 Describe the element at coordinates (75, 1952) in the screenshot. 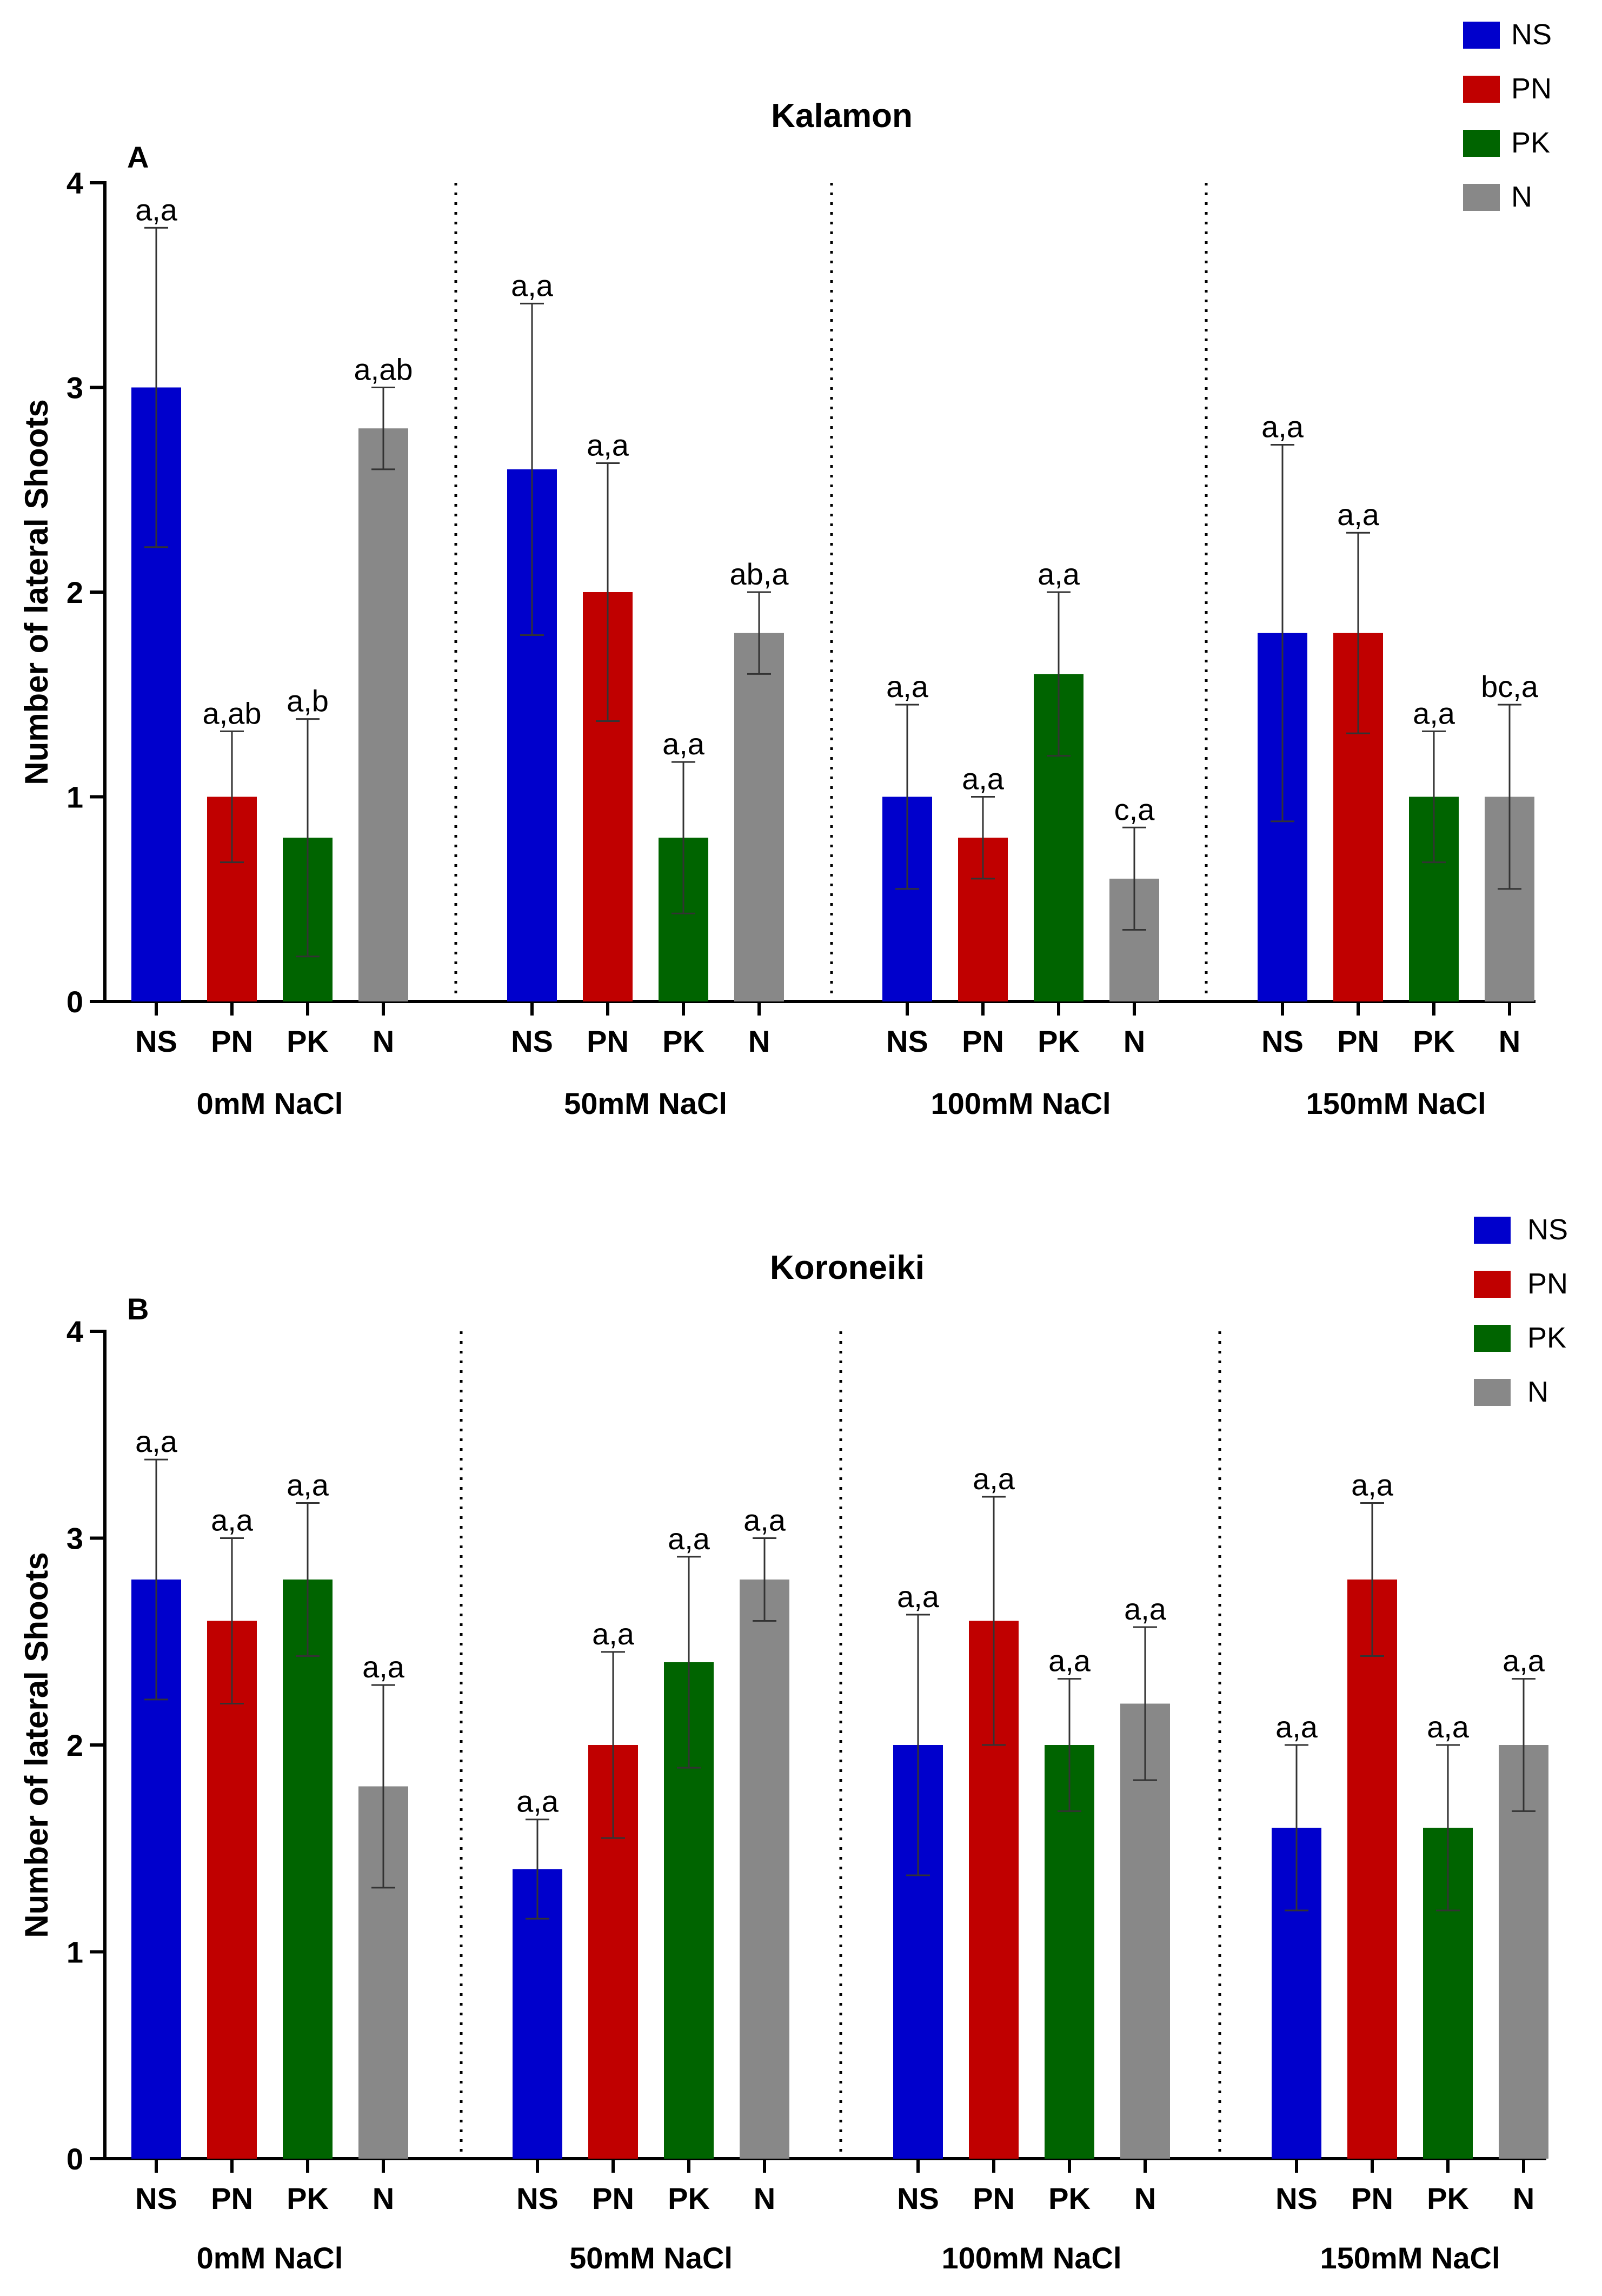

I see `y-tick-label: 1` at that location.